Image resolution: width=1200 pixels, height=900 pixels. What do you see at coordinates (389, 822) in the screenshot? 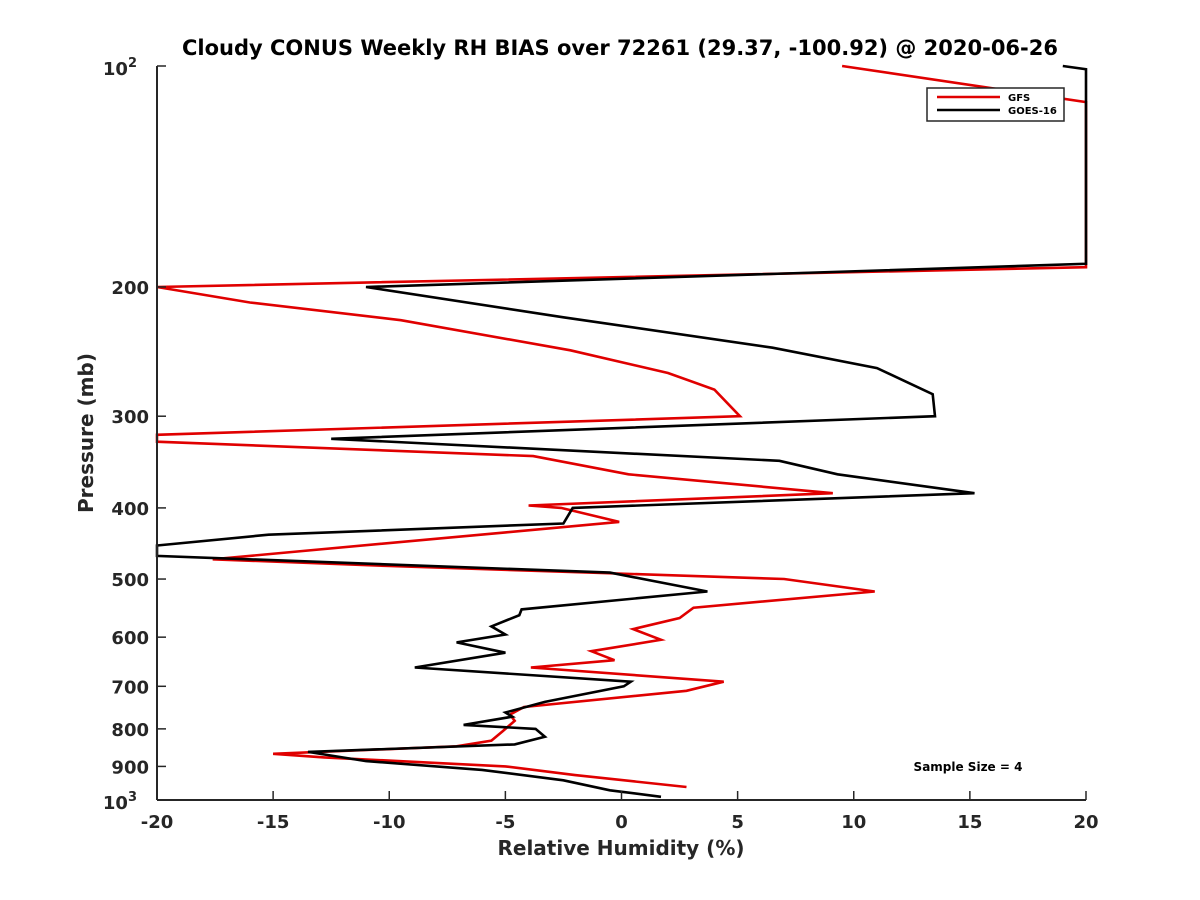
I see `x-tick-label: -10` at bounding box center [389, 822].